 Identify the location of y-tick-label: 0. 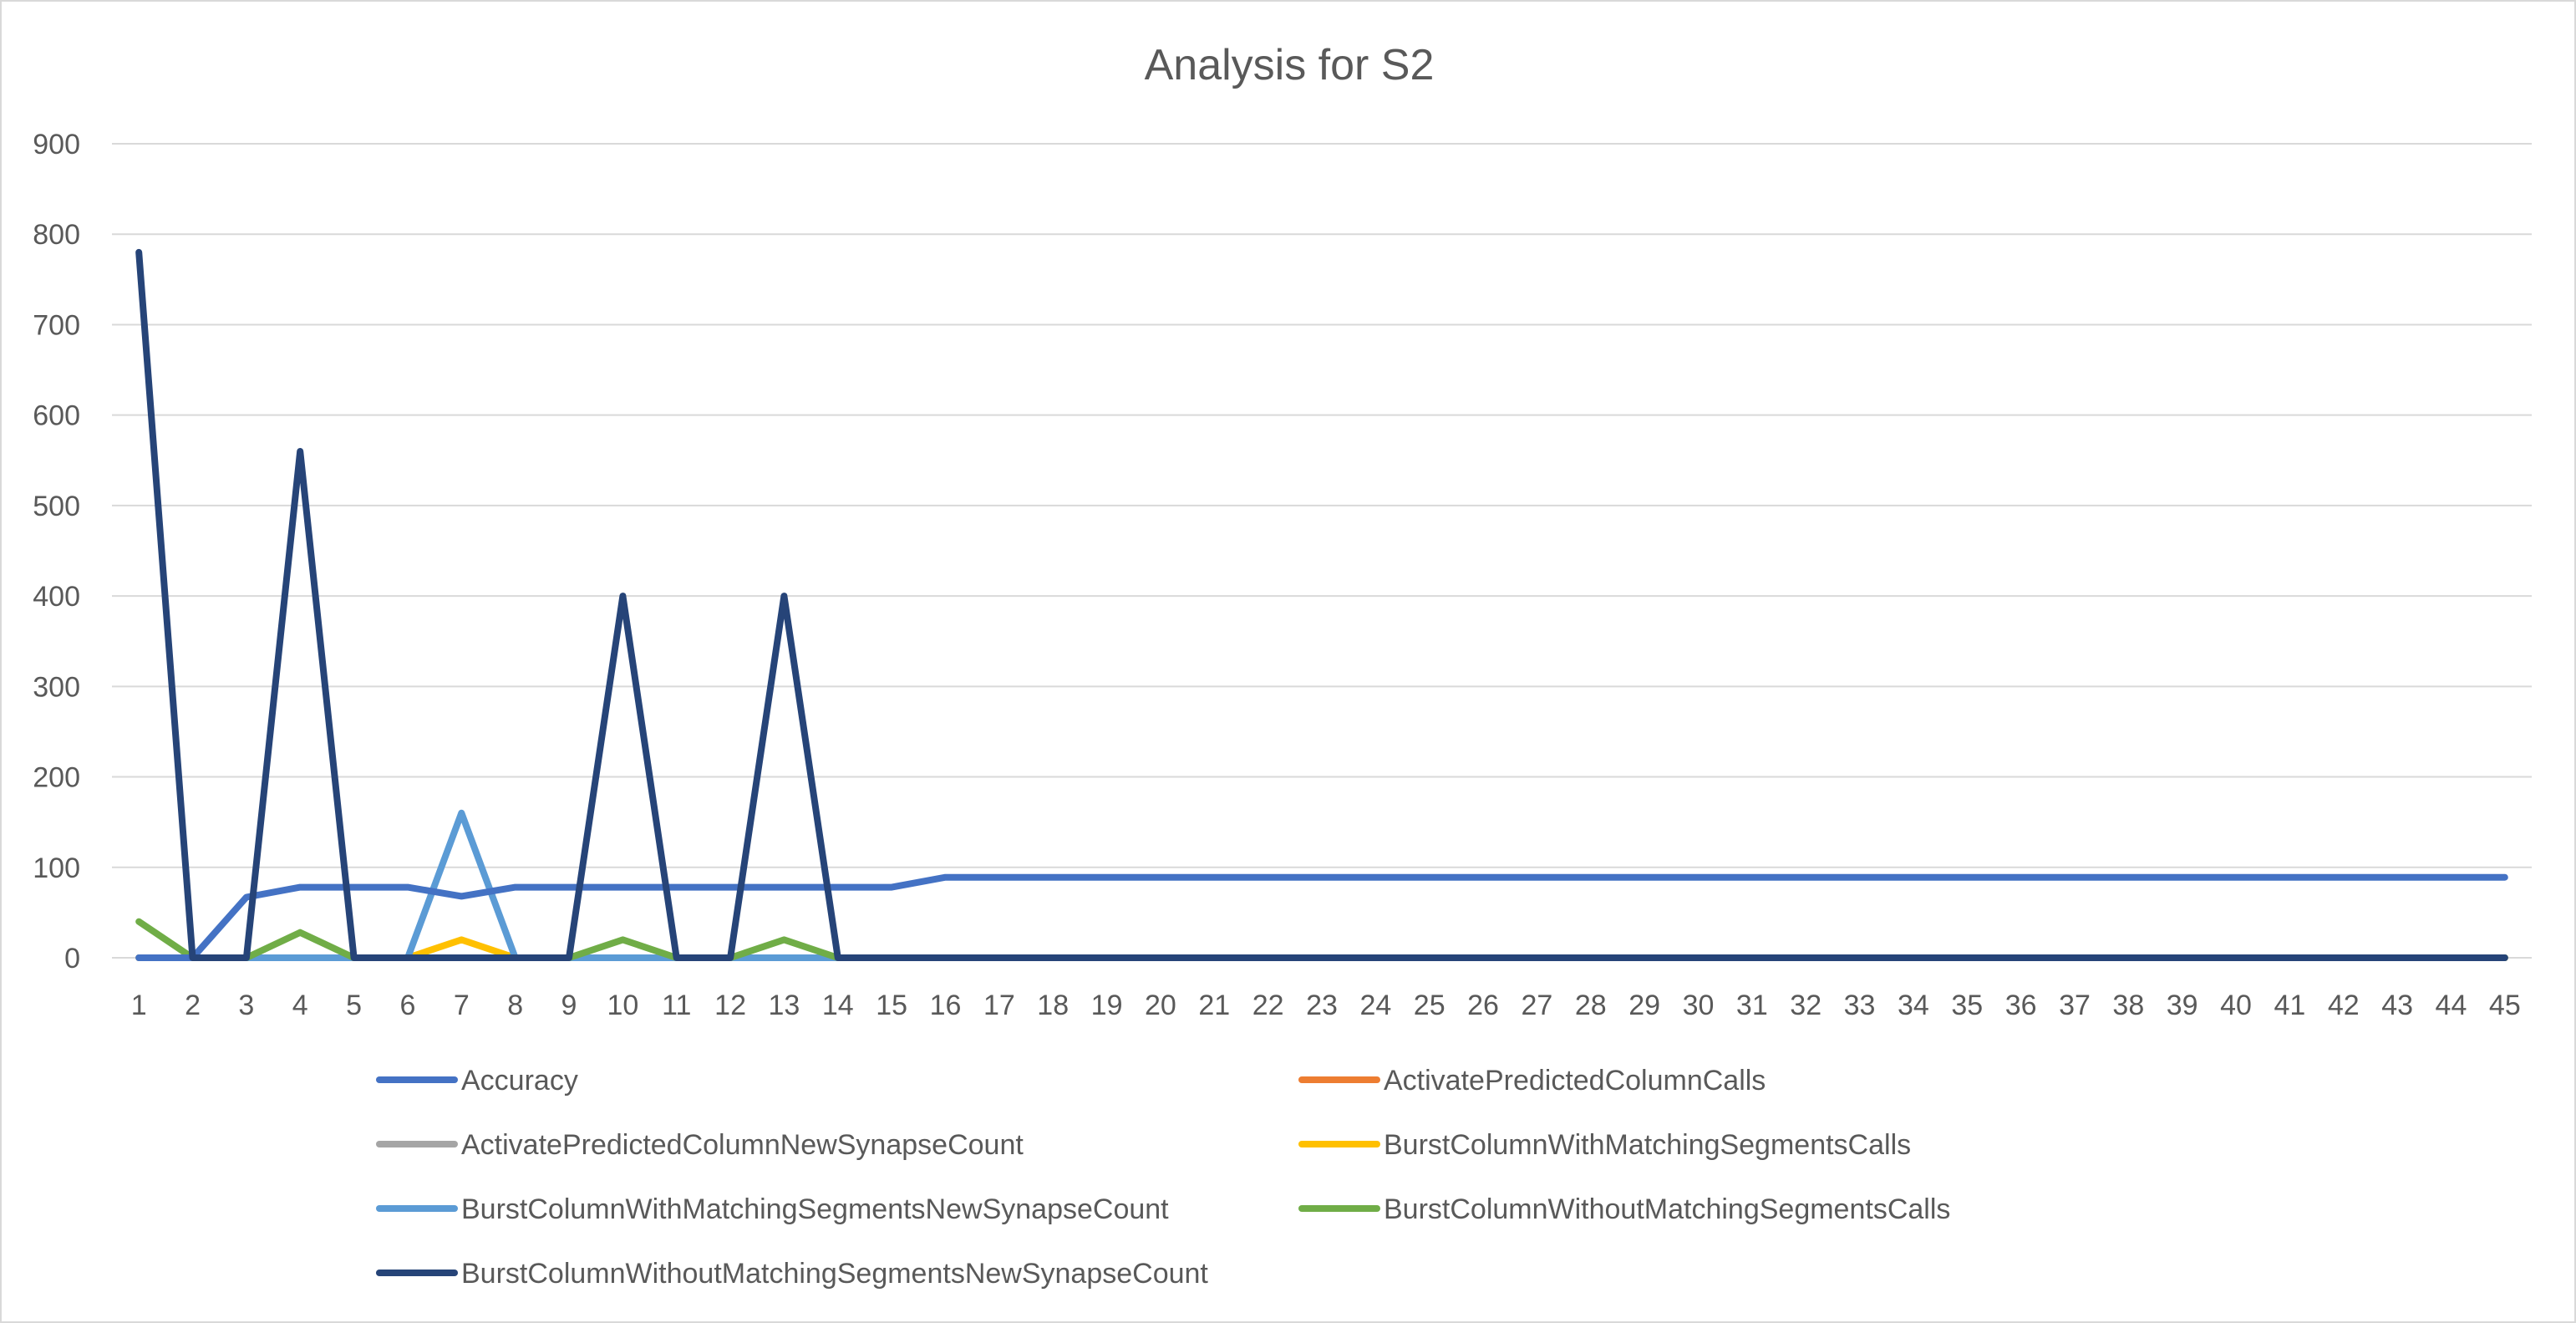
(72, 958).